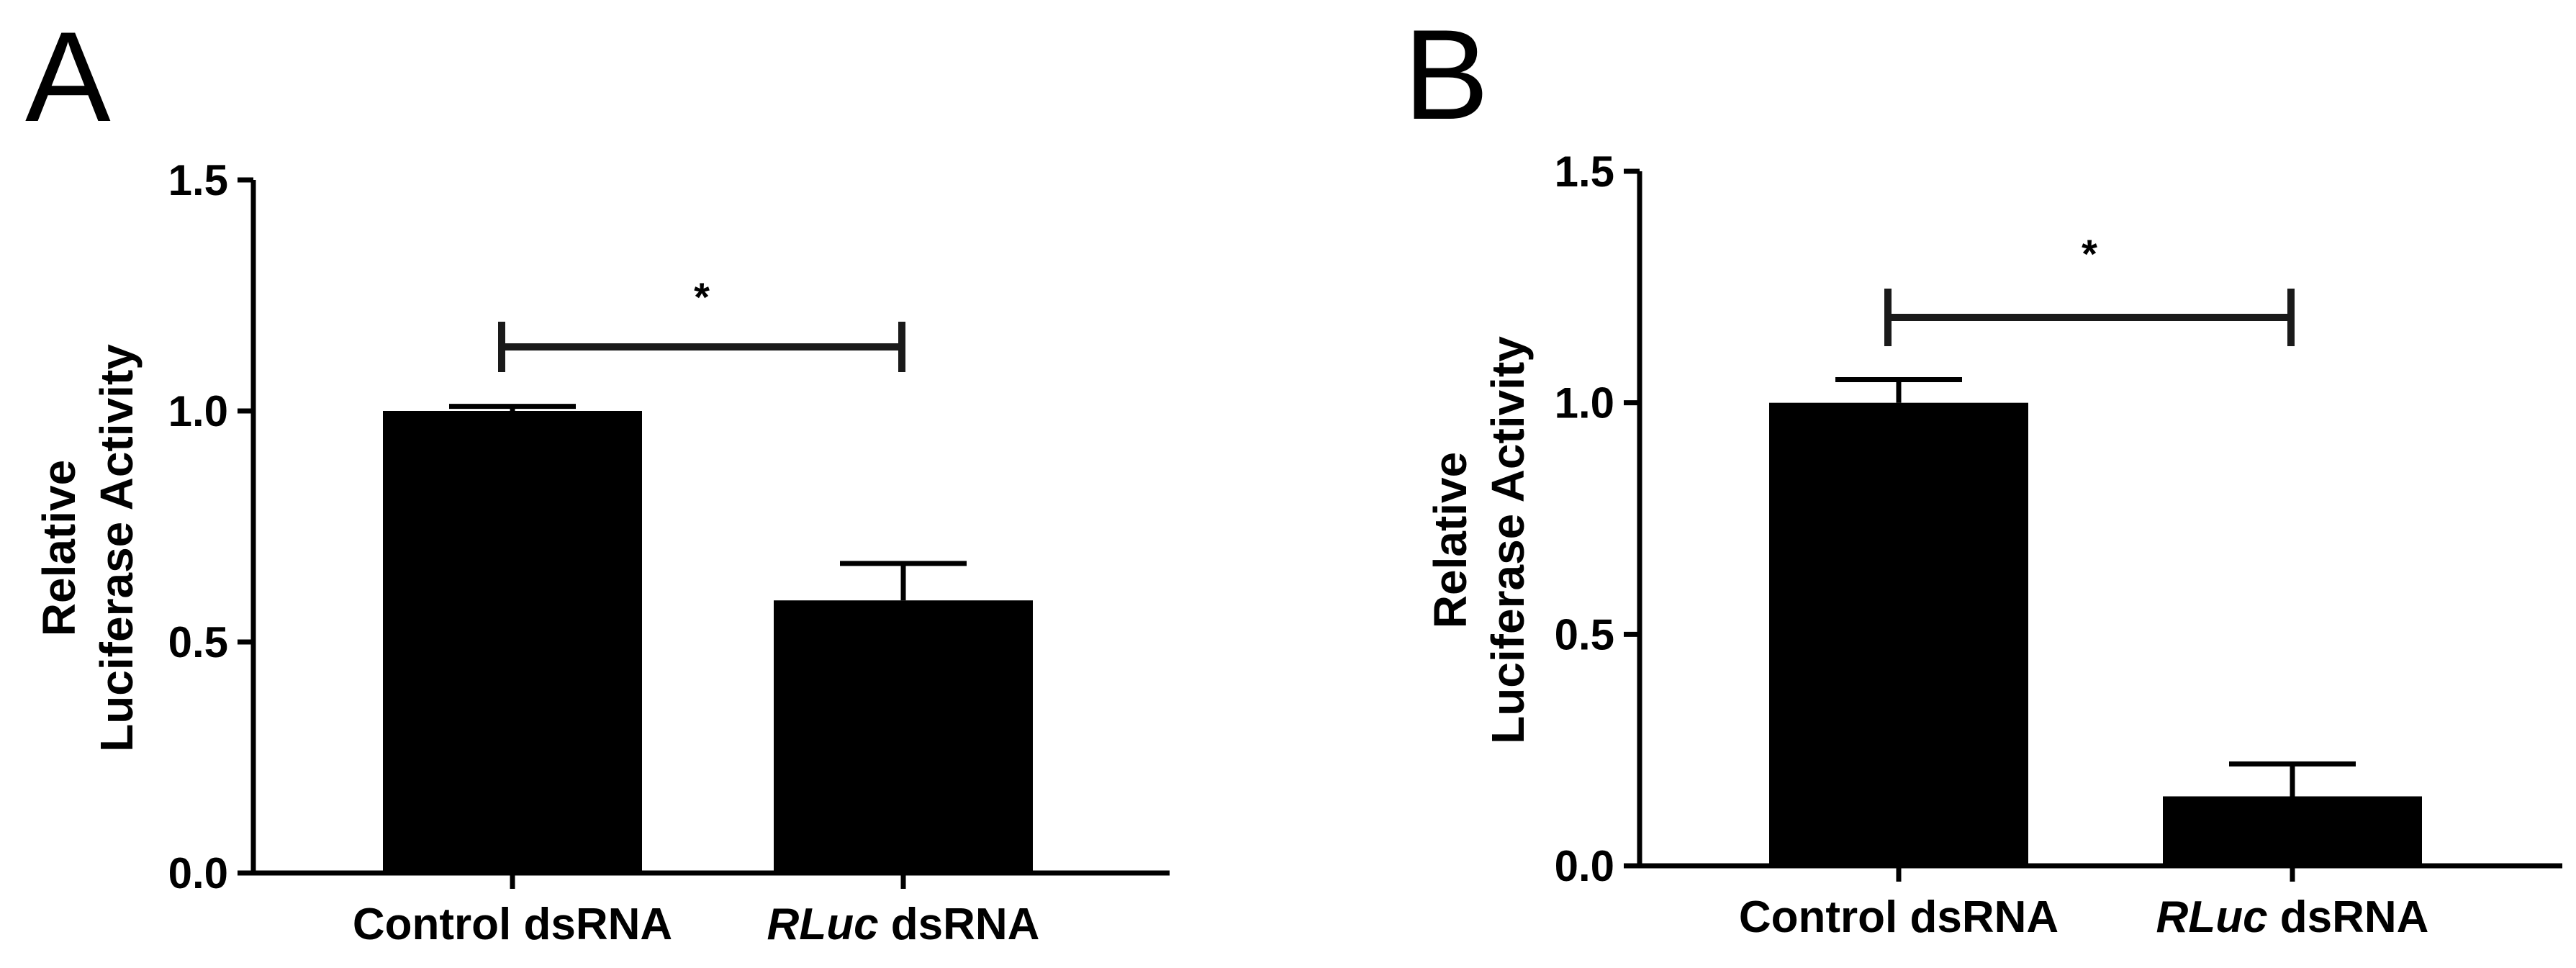  I want to click on panel-letter: B, so click(1446, 74).